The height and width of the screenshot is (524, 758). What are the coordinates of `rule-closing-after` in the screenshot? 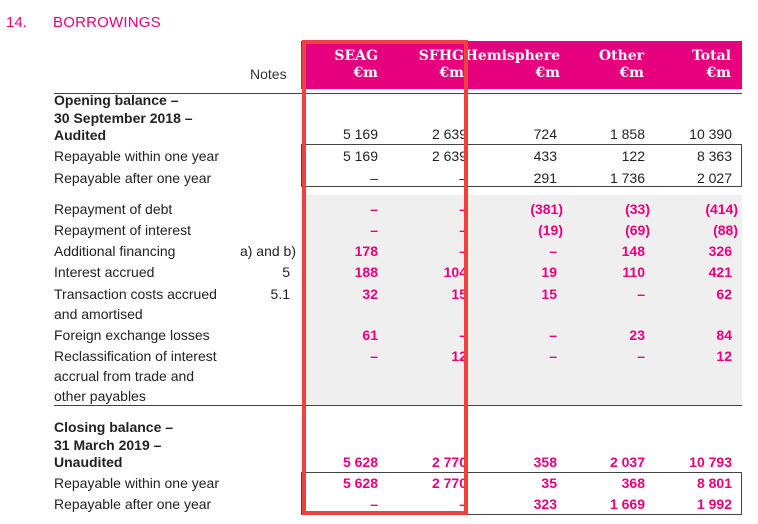 It's located at (521, 514).